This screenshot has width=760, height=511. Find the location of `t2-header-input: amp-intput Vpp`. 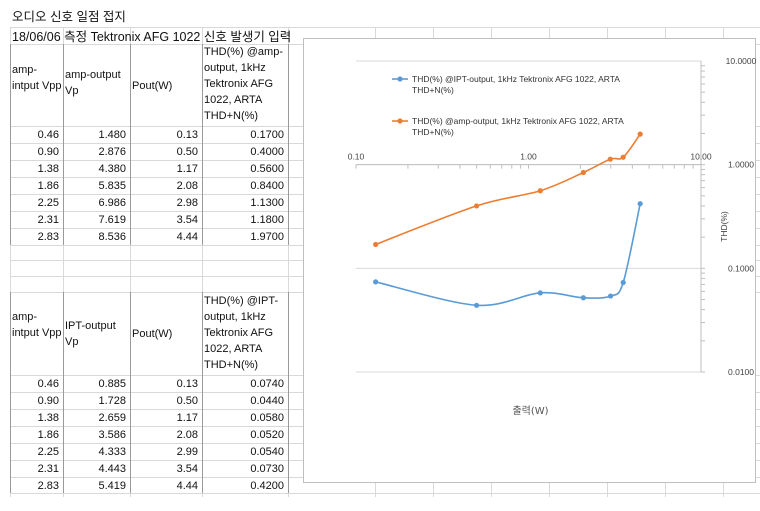

t2-header-input: amp-intput Vpp is located at coordinates (37, 325).